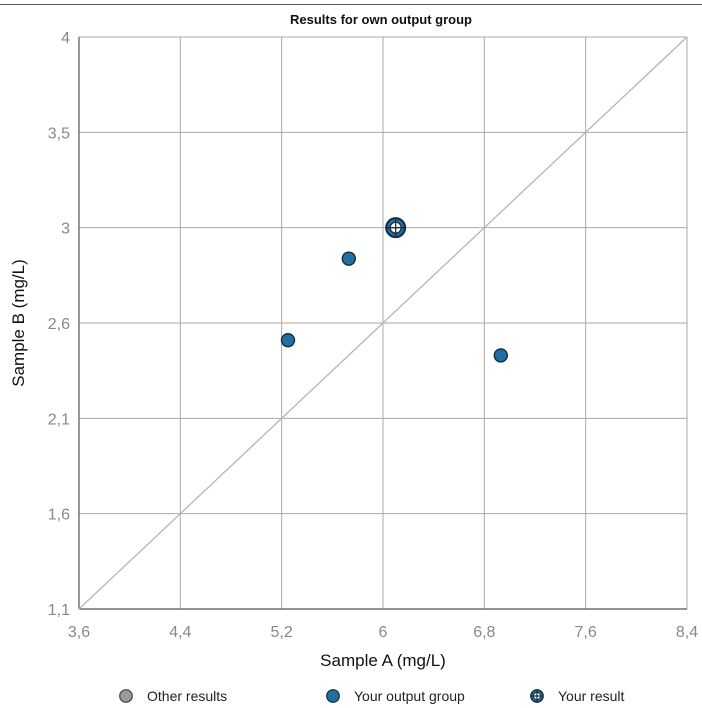 Image resolution: width=702 pixels, height=708 pixels. What do you see at coordinates (409, 696) in the screenshot?
I see `legend-label-your-output-group: Your output group` at bounding box center [409, 696].